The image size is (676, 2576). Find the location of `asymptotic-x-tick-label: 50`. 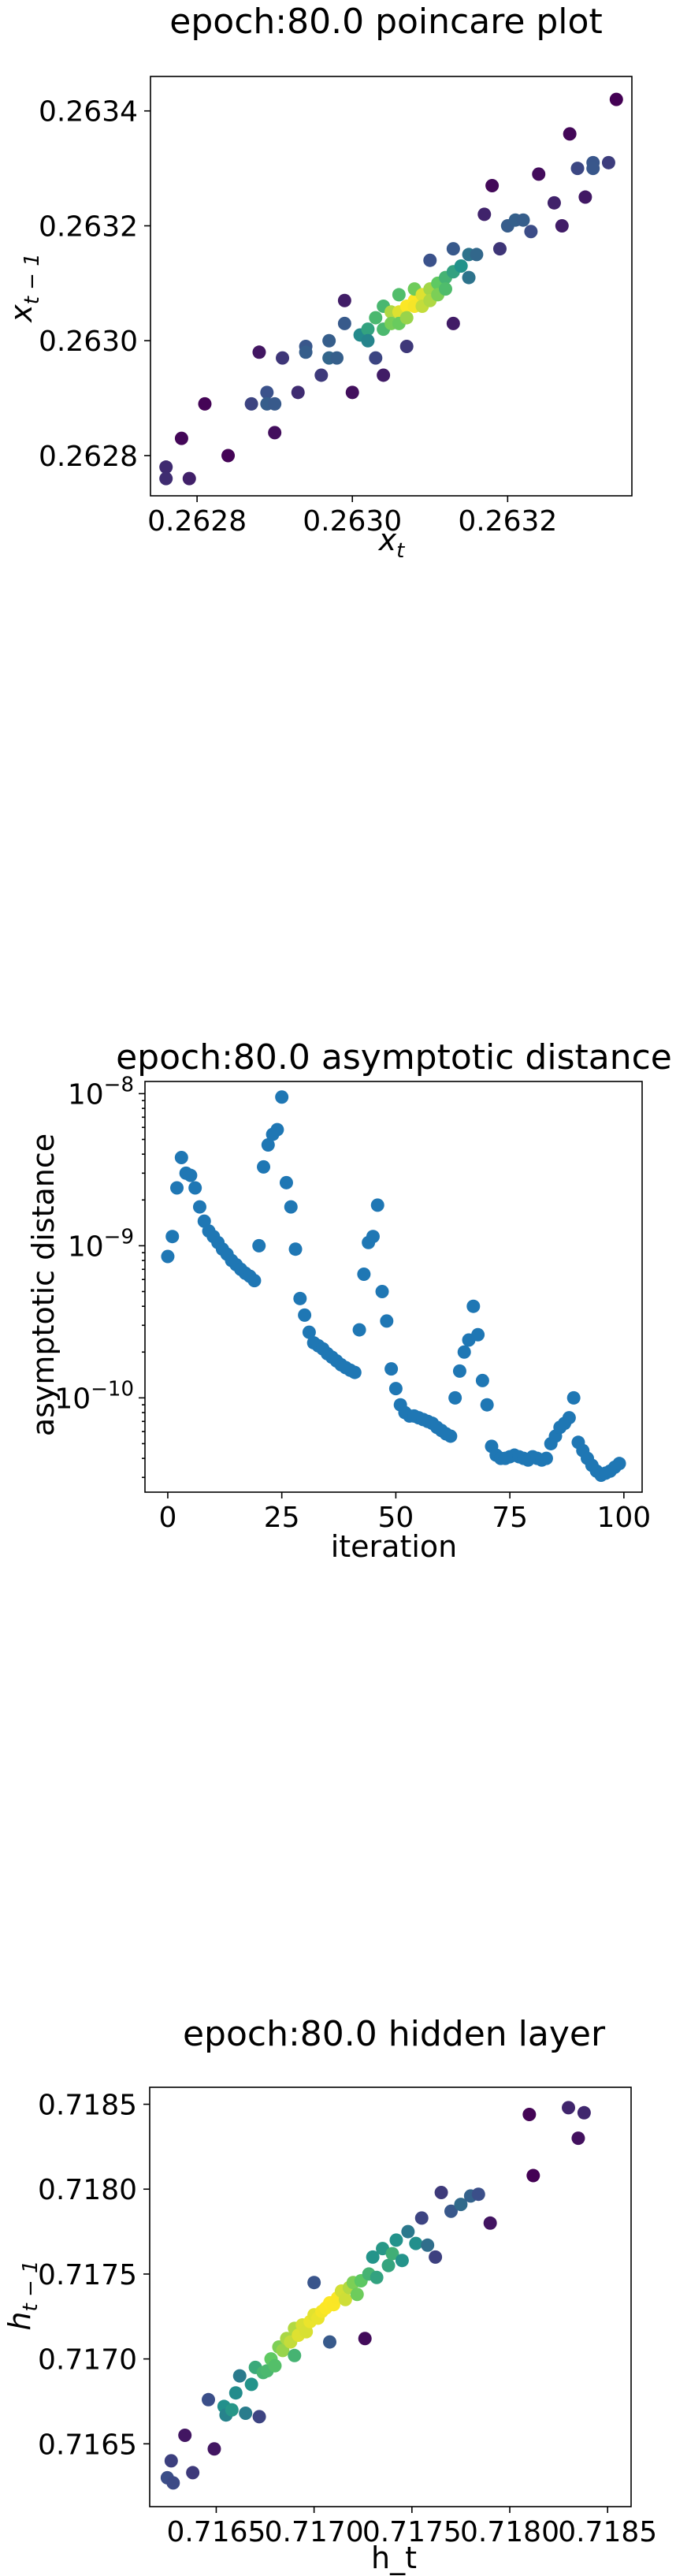

asymptotic-x-tick-label: 50 is located at coordinates (395, 1518).